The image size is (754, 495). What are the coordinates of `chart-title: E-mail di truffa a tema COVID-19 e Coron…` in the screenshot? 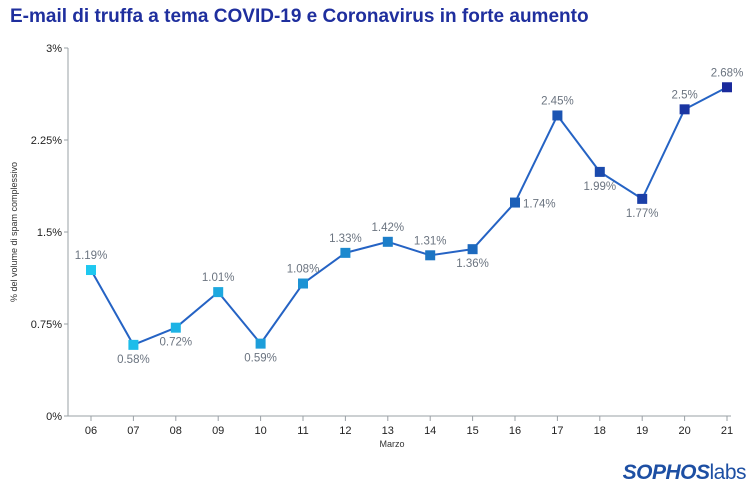 It's located at (299, 16).